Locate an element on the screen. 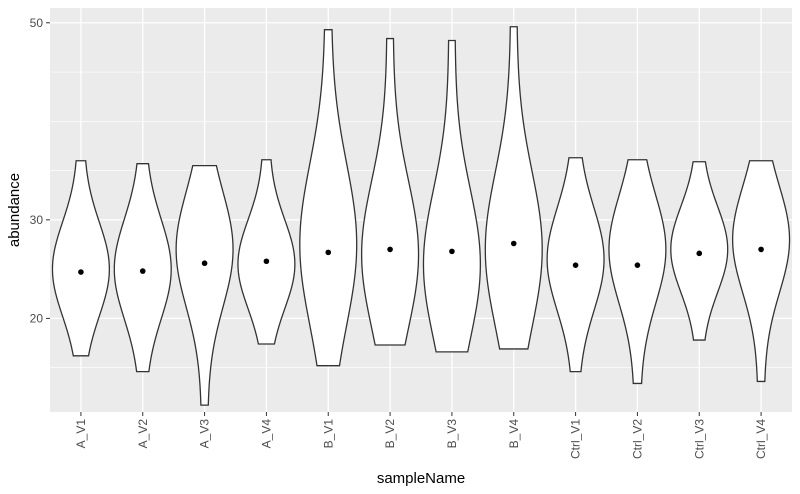 Image resolution: width=800 pixels, height=494 pixels. x-axis-title: sampleName is located at coordinates (421, 478).